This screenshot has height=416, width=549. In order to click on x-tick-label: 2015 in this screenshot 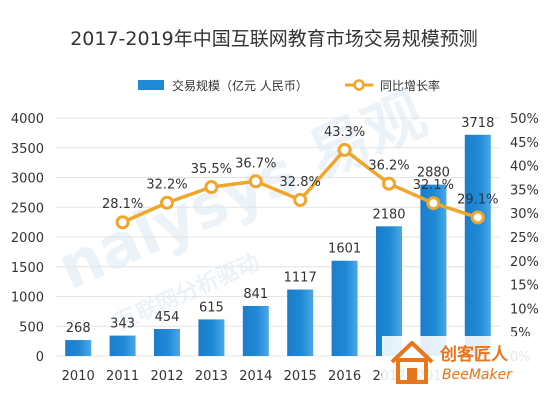, I will do `click(300, 376)`.